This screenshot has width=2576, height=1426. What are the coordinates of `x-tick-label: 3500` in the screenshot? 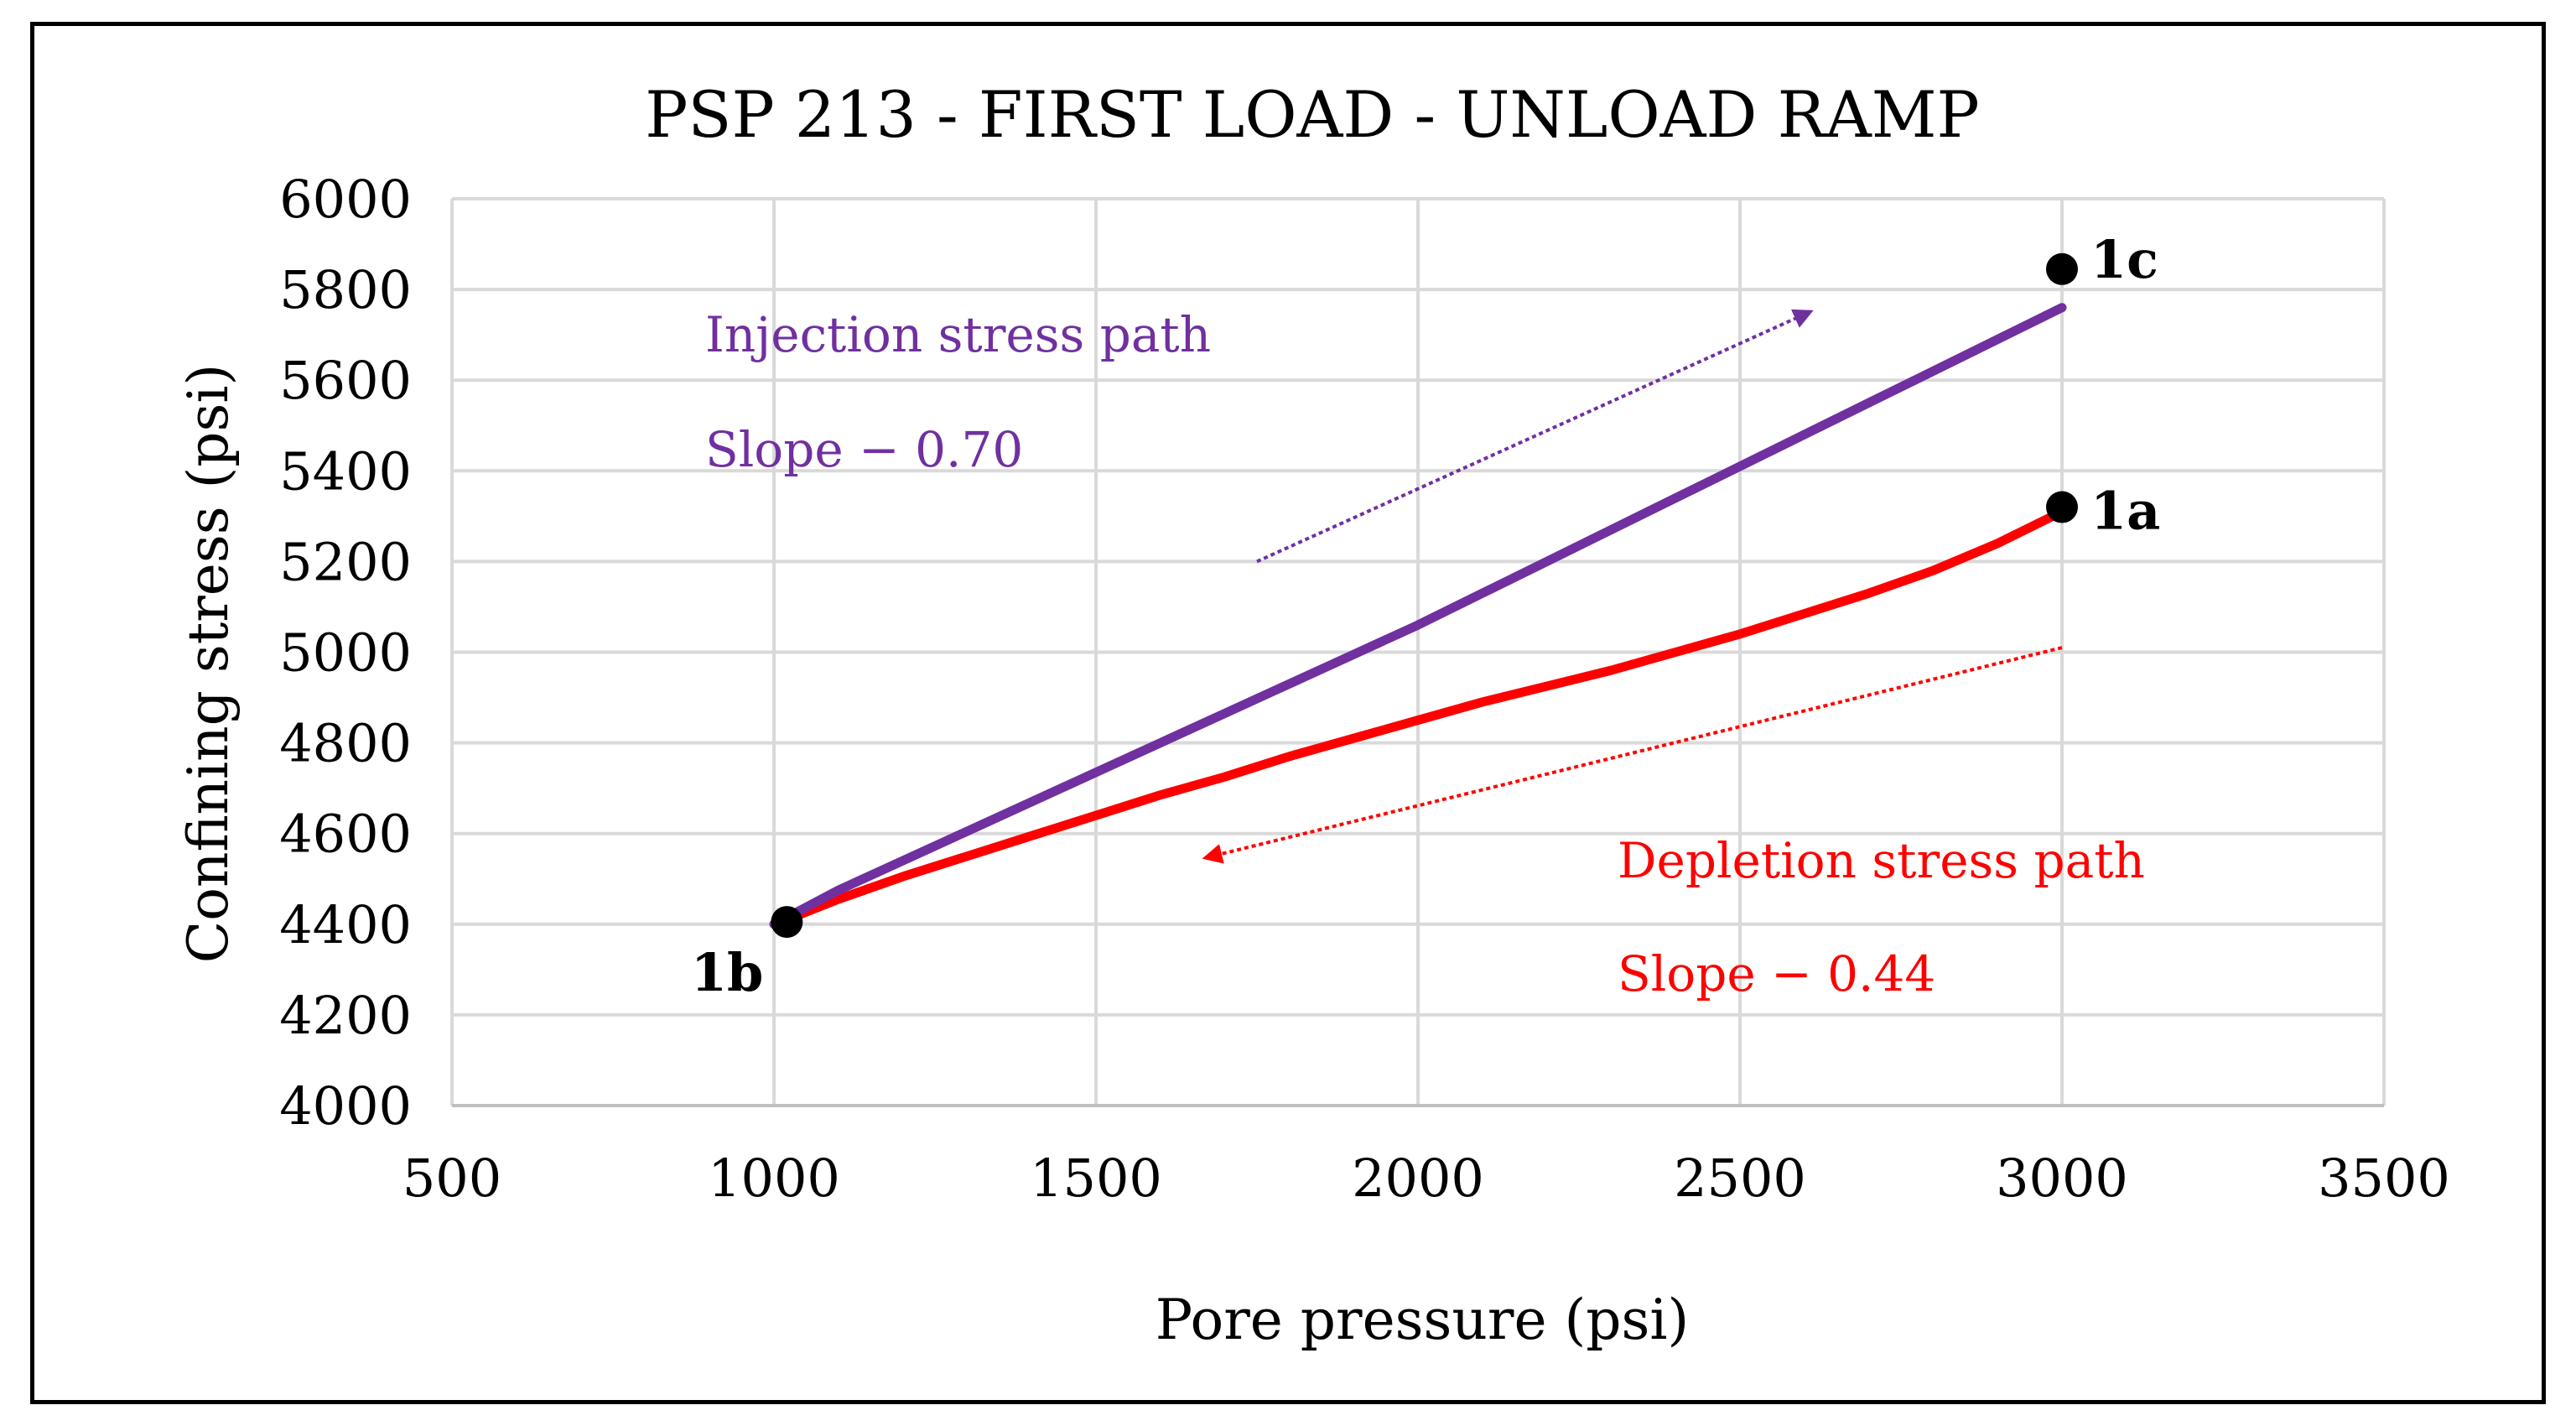 It's located at (2384, 1178).